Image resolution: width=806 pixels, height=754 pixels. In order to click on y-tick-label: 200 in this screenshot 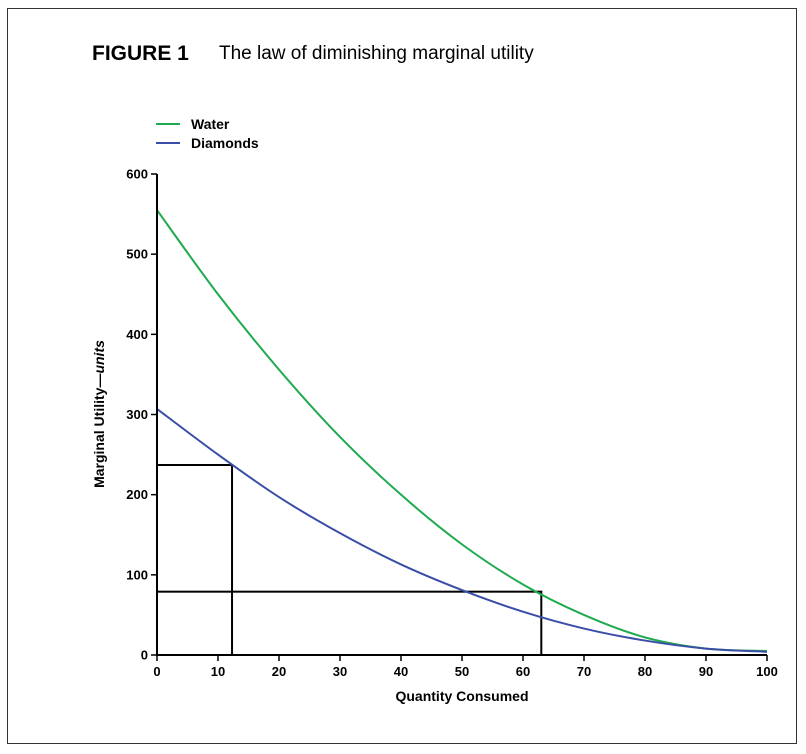, I will do `click(137, 494)`.